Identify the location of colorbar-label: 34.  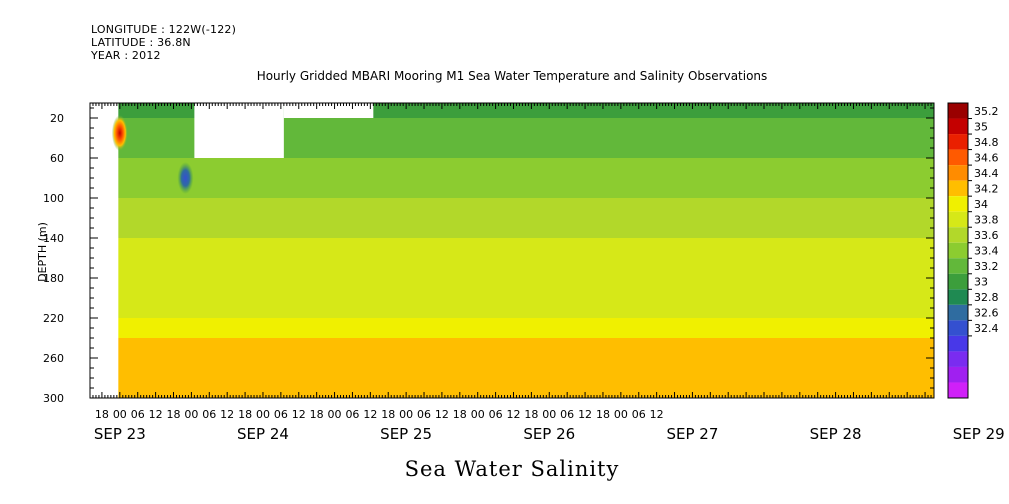
(981, 204).